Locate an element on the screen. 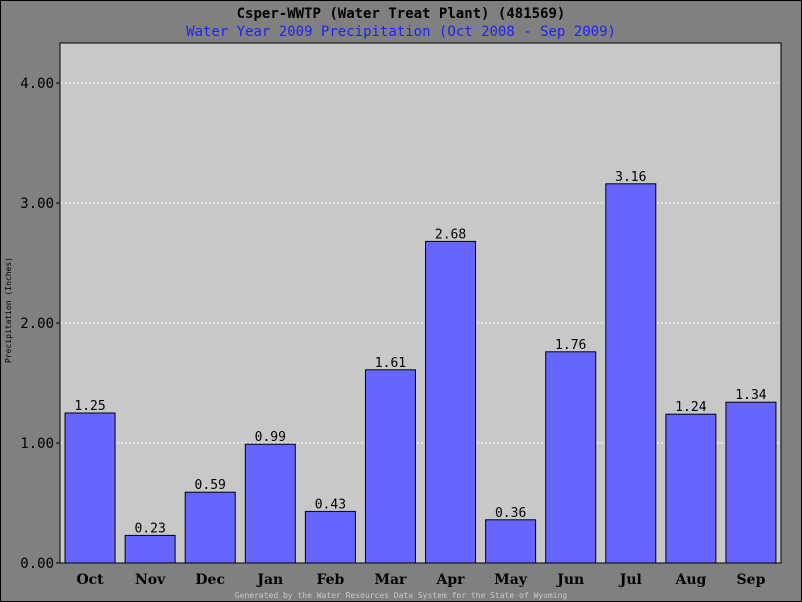 The image size is (802, 602). data-label: 0.59 is located at coordinates (210, 485).